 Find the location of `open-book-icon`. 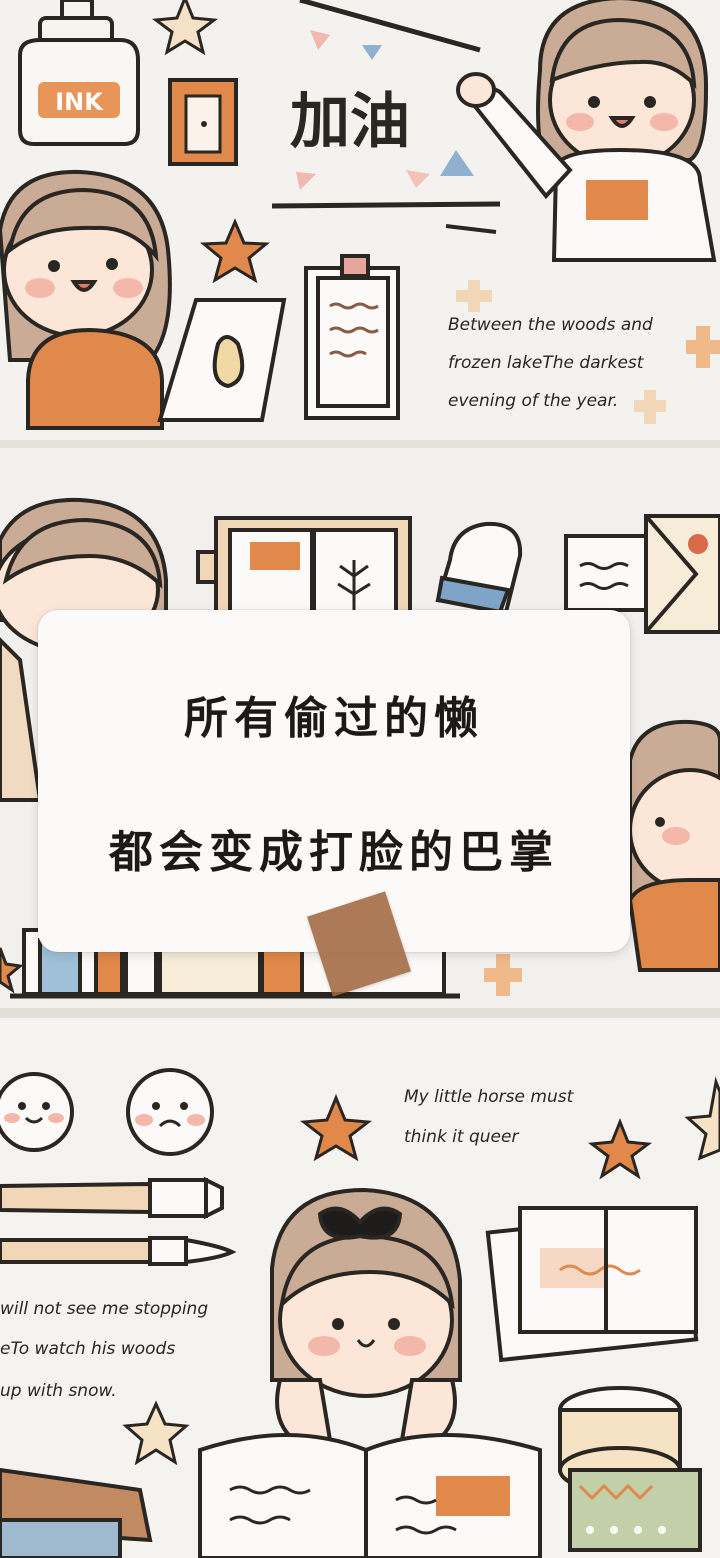

open-book-icon is located at coordinates (304, 566).